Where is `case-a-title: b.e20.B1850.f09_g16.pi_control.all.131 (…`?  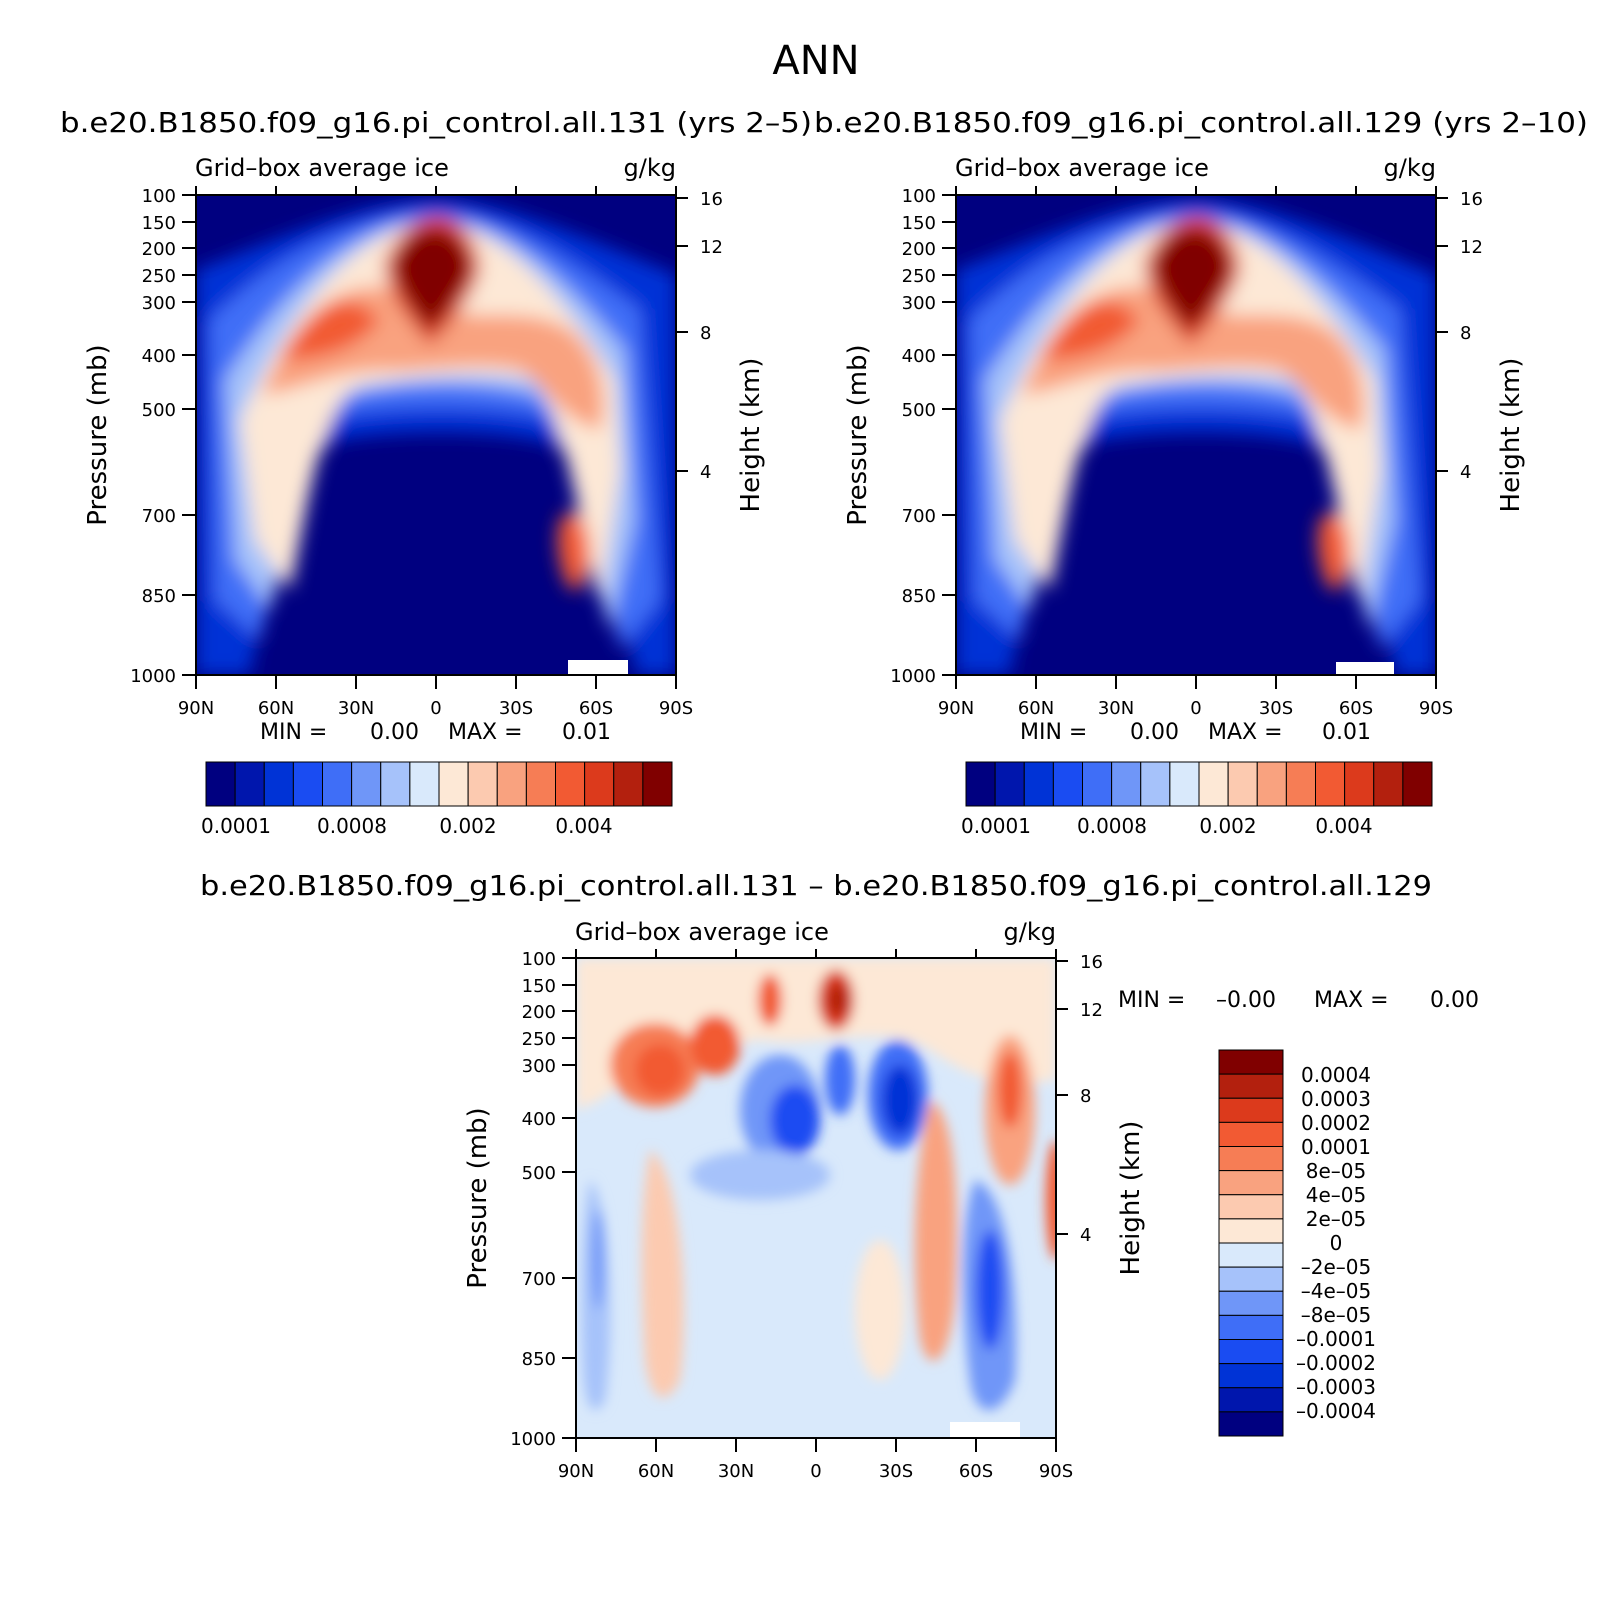
case-a-title: b.e20.B1850.f09_g16.pi_control.all.131 (… is located at coordinates (436, 122).